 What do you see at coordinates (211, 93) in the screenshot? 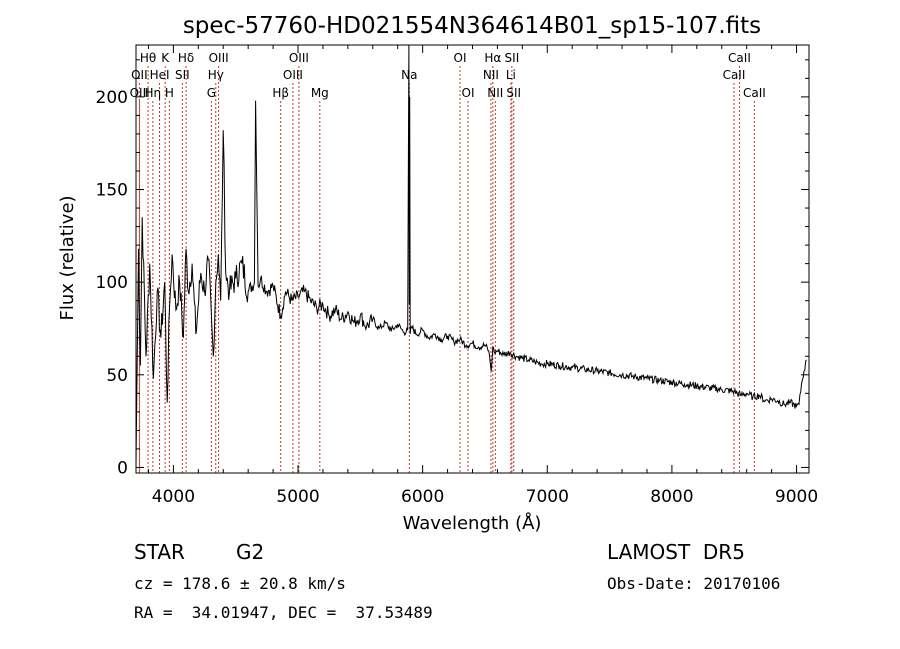
I see `line-marker-label: G` at bounding box center [211, 93].